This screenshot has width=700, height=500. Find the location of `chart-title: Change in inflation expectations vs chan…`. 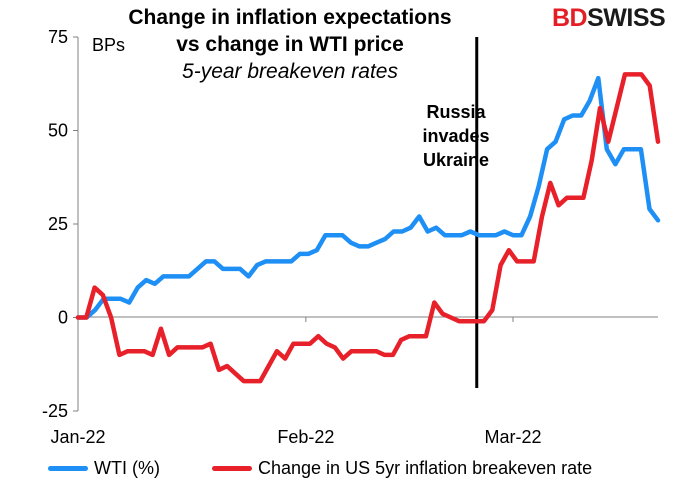

chart-title: Change in inflation expectations vs chan… is located at coordinates (290, 44).